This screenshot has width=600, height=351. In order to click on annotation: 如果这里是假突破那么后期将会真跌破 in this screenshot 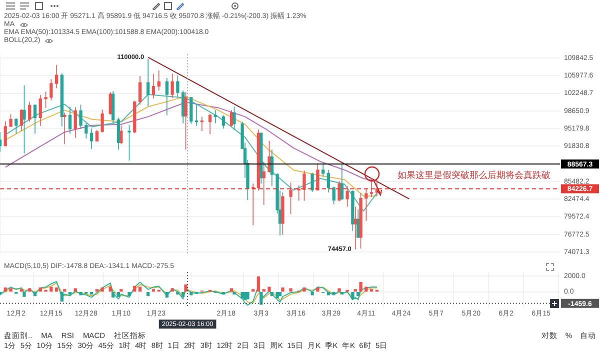, I will do `click(474, 175)`.